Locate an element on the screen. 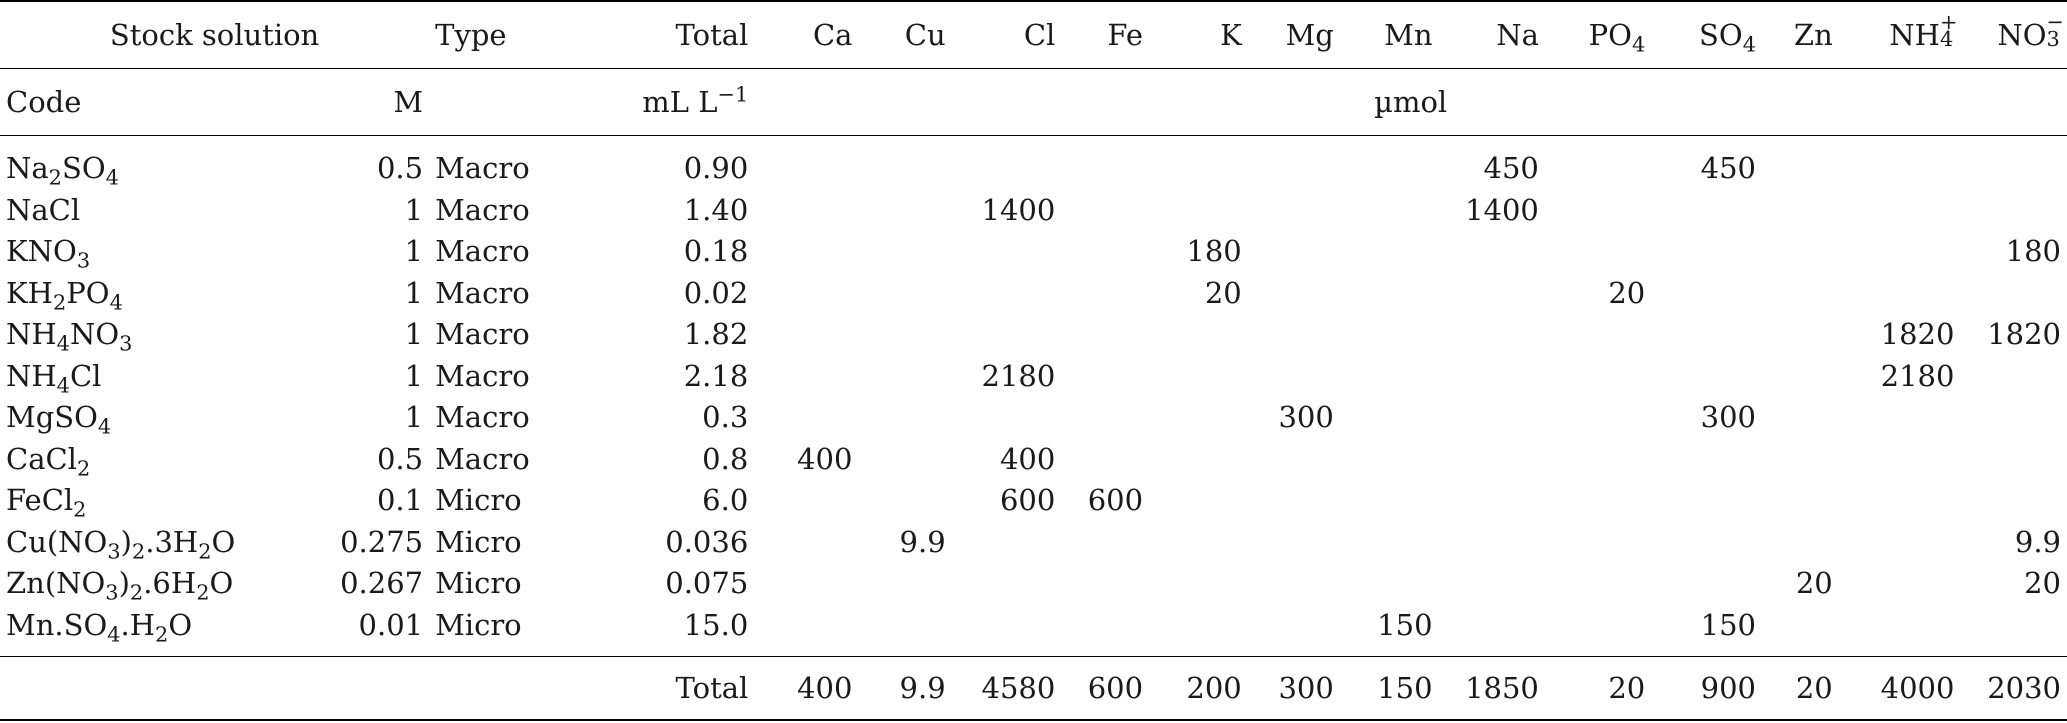  table-row: NH4NO3 1 Macro 1.82 1820 1820 is located at coordinates (1033, 335).